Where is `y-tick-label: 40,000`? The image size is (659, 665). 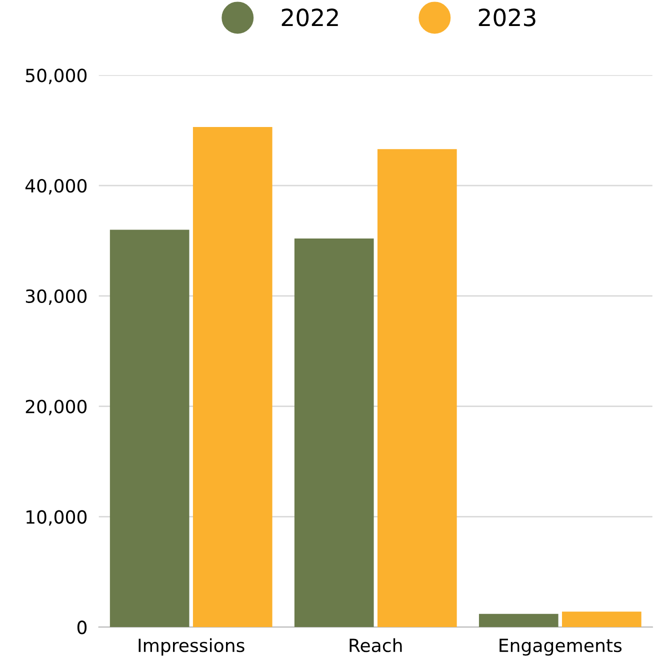
y-tick-label: 40,000 is located at coordinates (56, 186).